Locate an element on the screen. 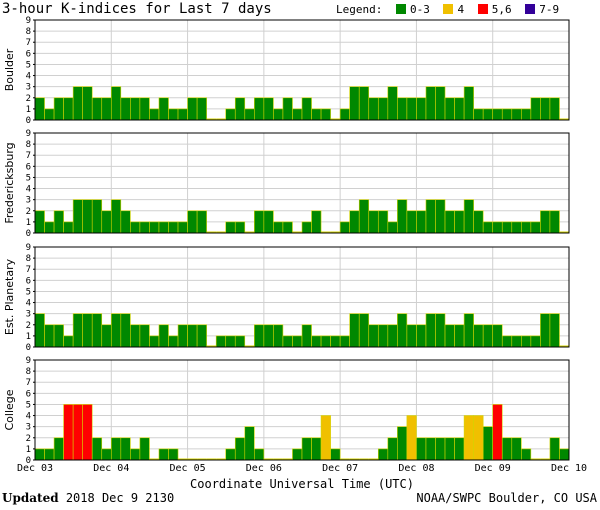 The height and width of the screenshot is (510, 600). legend-swatch-green is located at coordinates (400, 9).